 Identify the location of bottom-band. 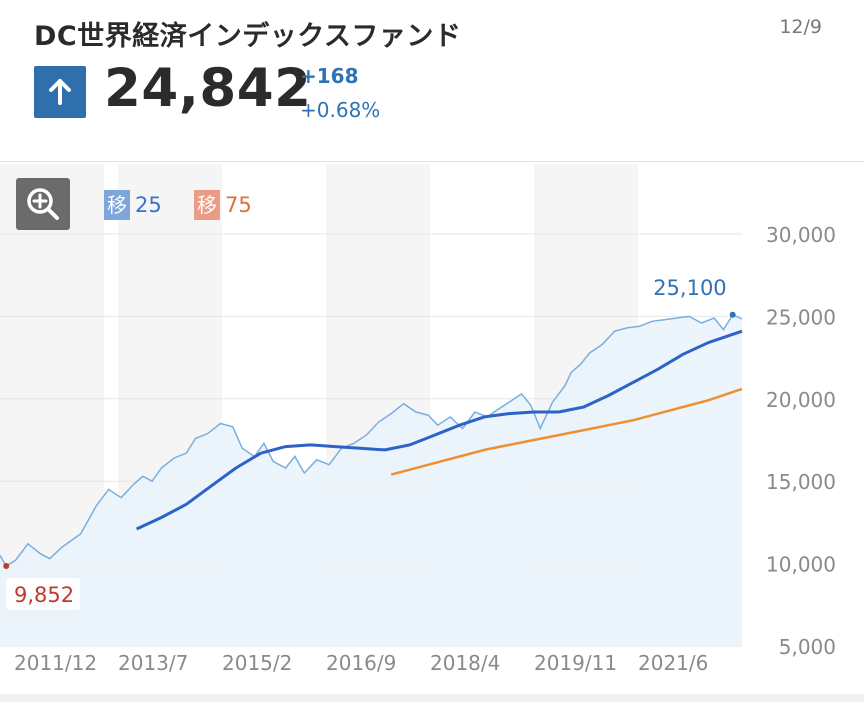
(432, 698).